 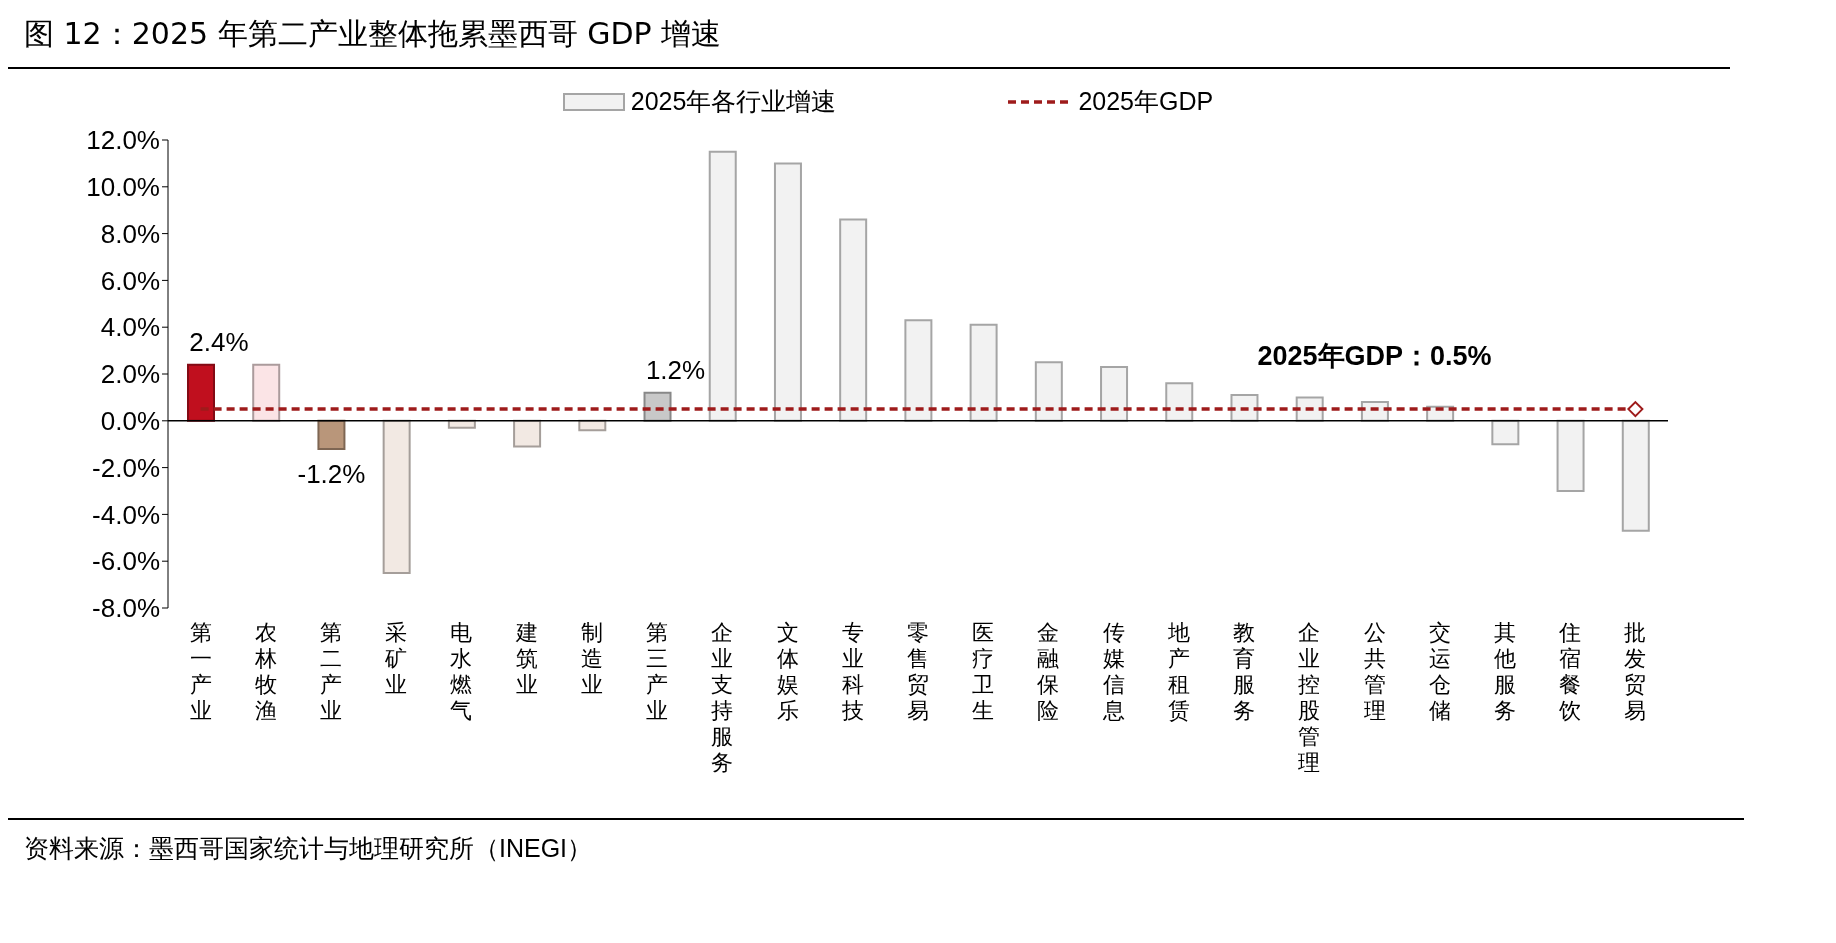 I want to click on x-tick-label: 文体娱乐, so click(x=787, y=671).